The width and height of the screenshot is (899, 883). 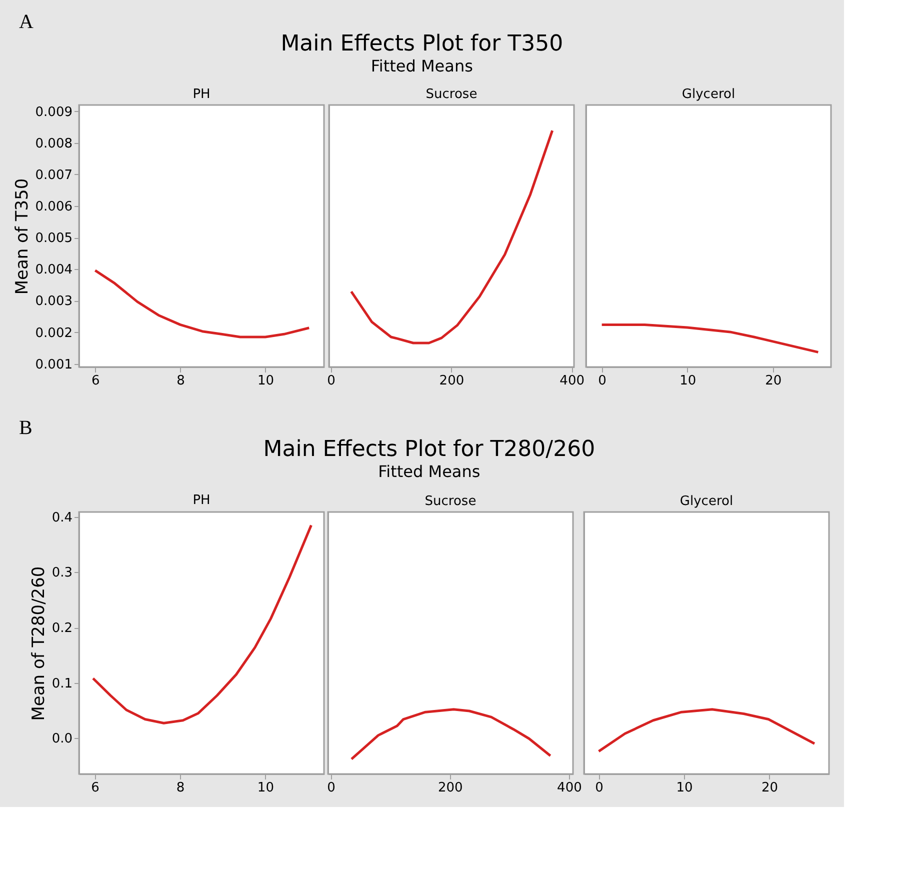 I want to click on y-tick-label: 0.1, so click(x=62, y=684).